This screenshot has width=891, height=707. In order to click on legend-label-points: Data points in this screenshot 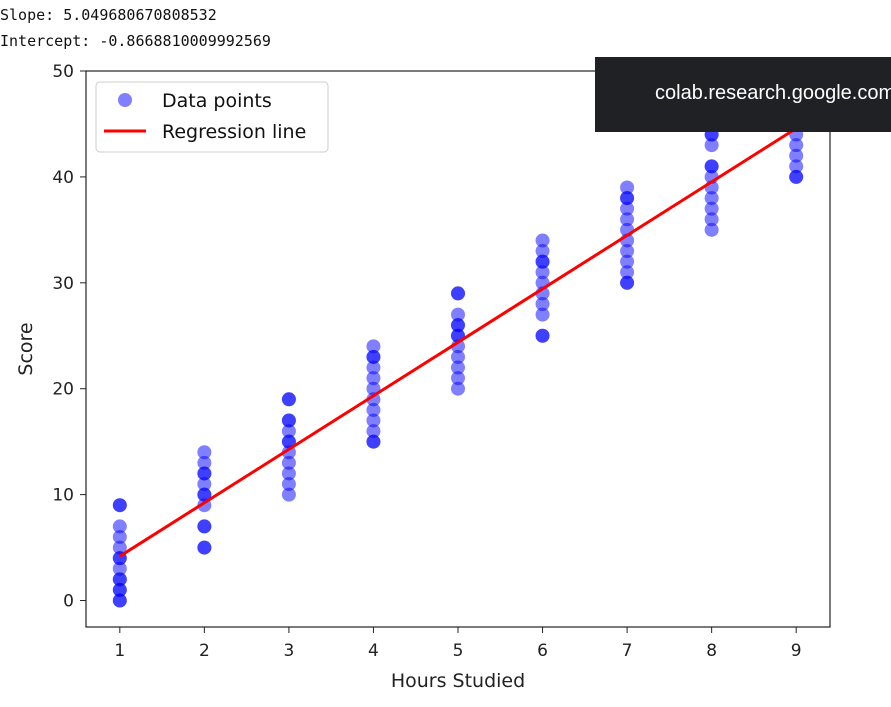, I will do `click(217, 101)`.